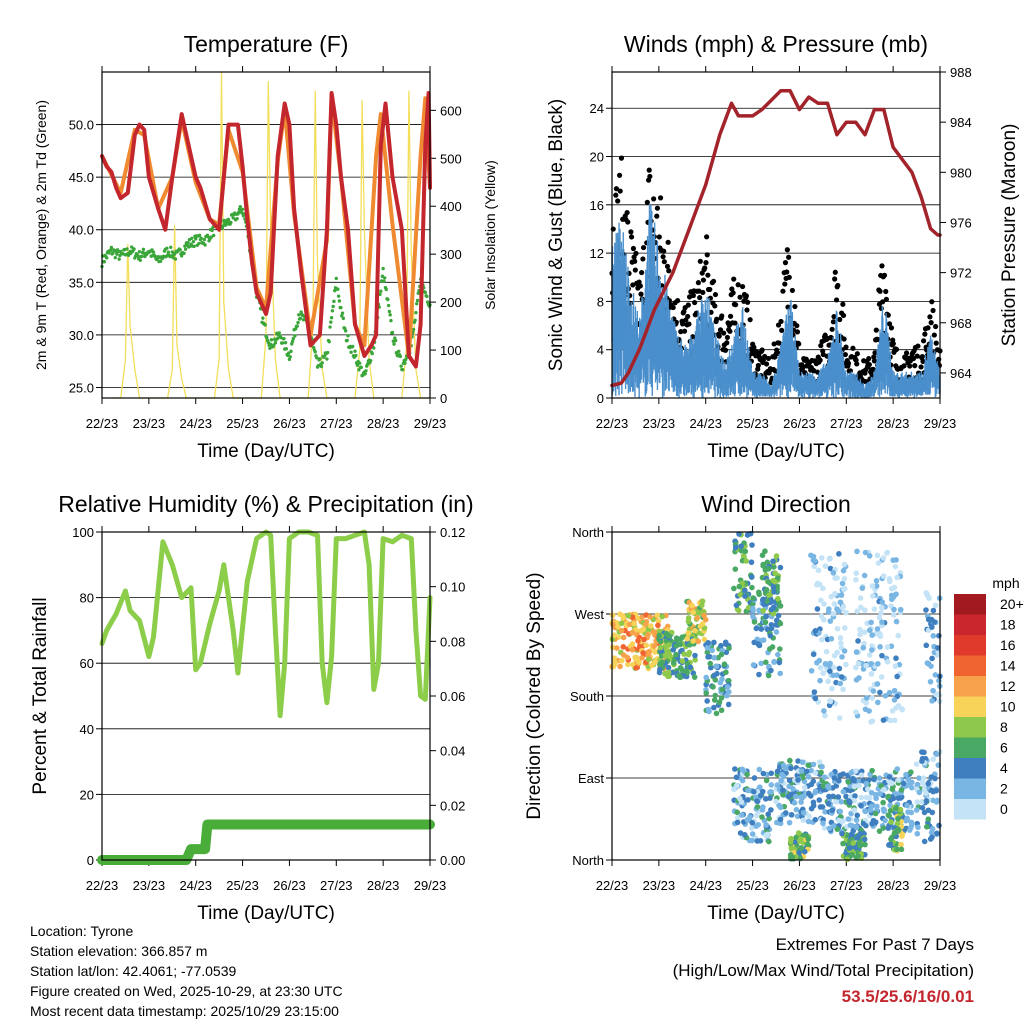 This screenshot has height=1024, width=1024. I want to click on temp-2m-line, so click(266, 230).